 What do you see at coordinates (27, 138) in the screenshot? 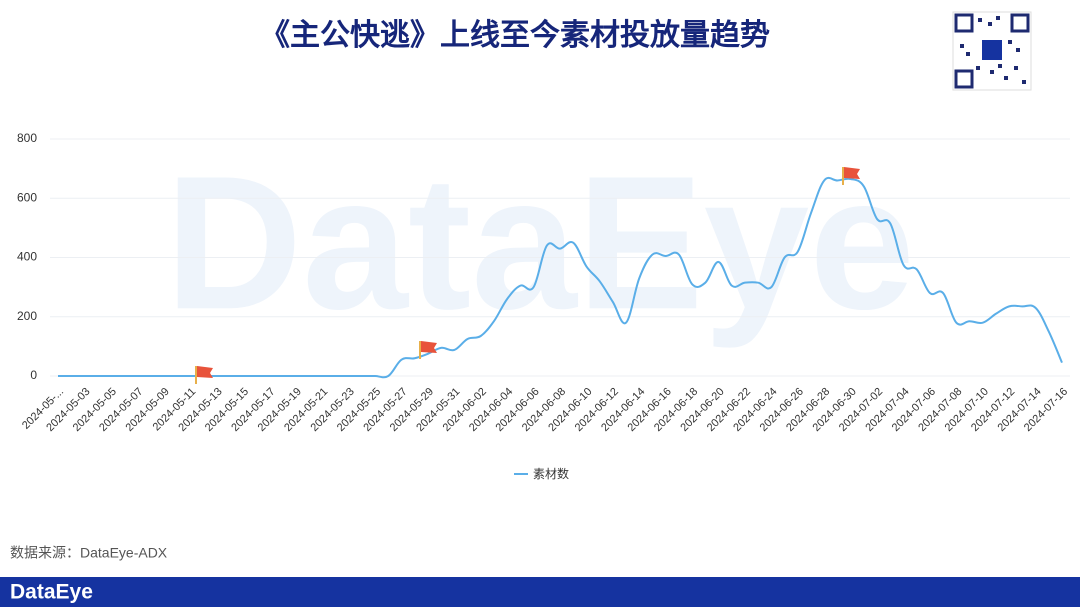
I see `y-tick-label: 800` at bounding box center [27, 138].